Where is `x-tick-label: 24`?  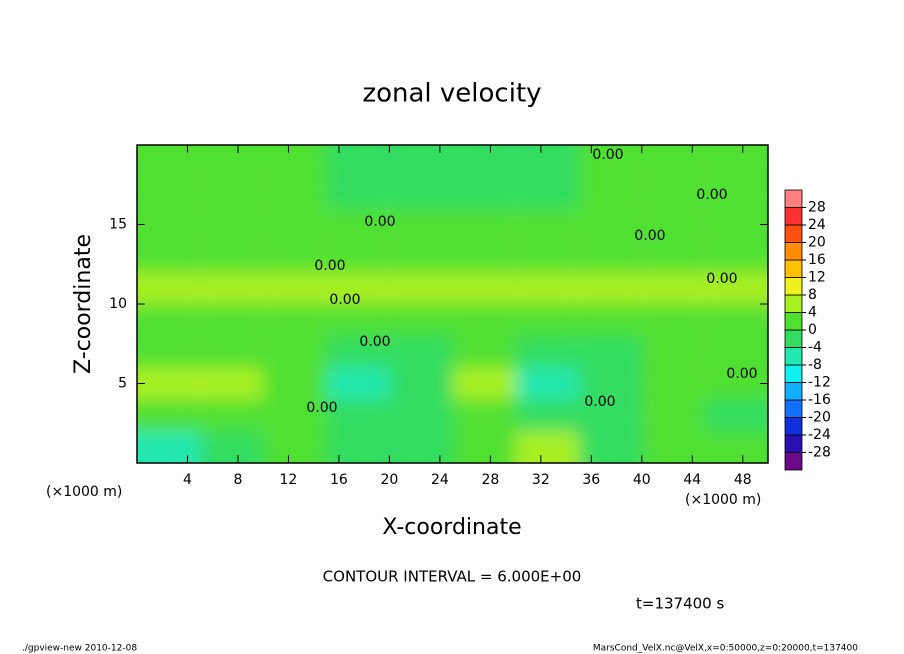
x-tick-label: 24 is located at coordinates (440, 480).